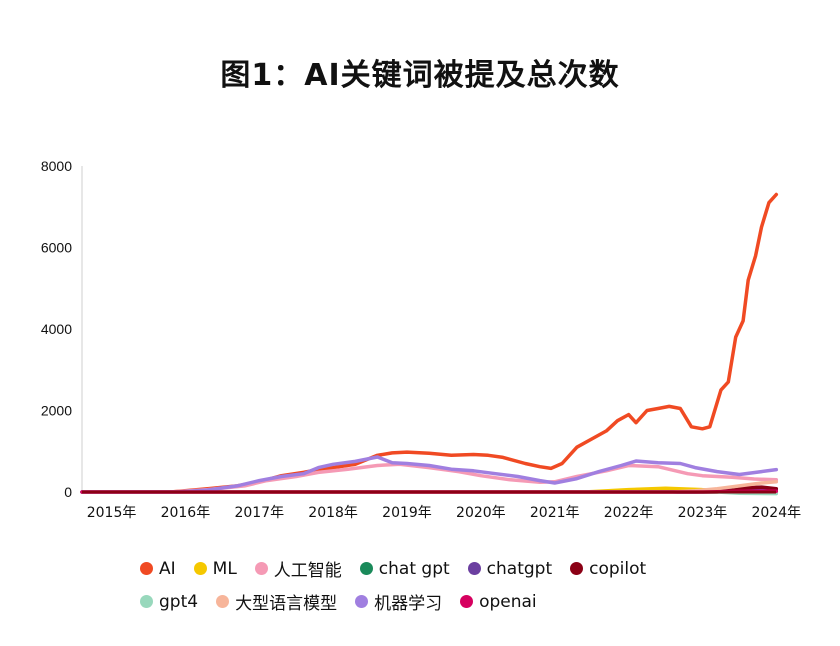 Image resolution: width=840 pixels, height=646 pixels. I want to click on legend-label: 人工智能, so click(307, 571).